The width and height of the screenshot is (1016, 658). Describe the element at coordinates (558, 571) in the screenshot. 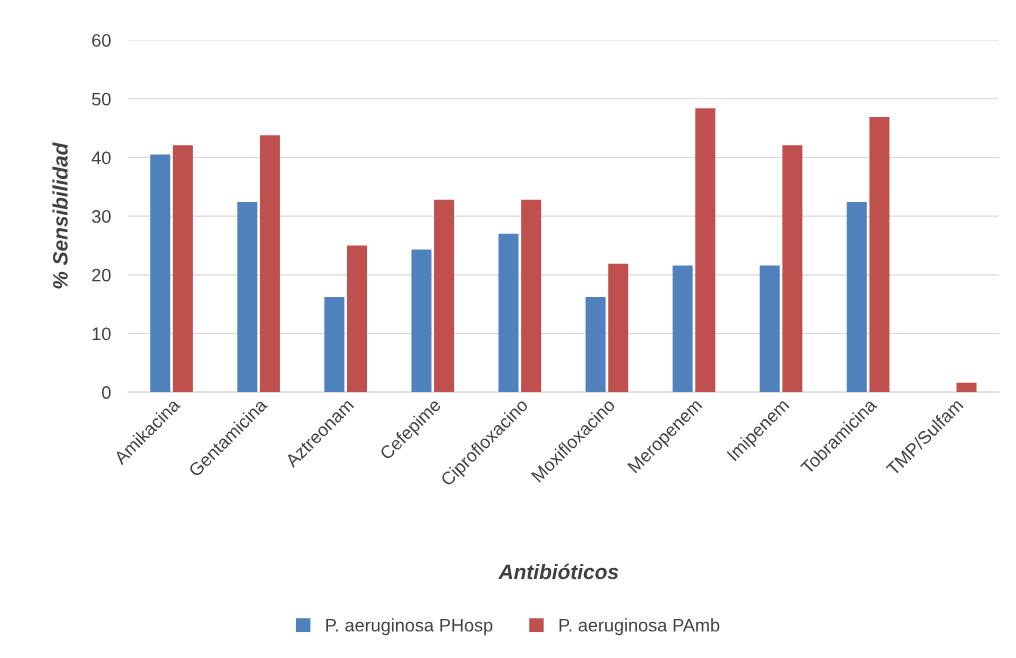

I see `x-axis-title: Antibióticos` at that location.